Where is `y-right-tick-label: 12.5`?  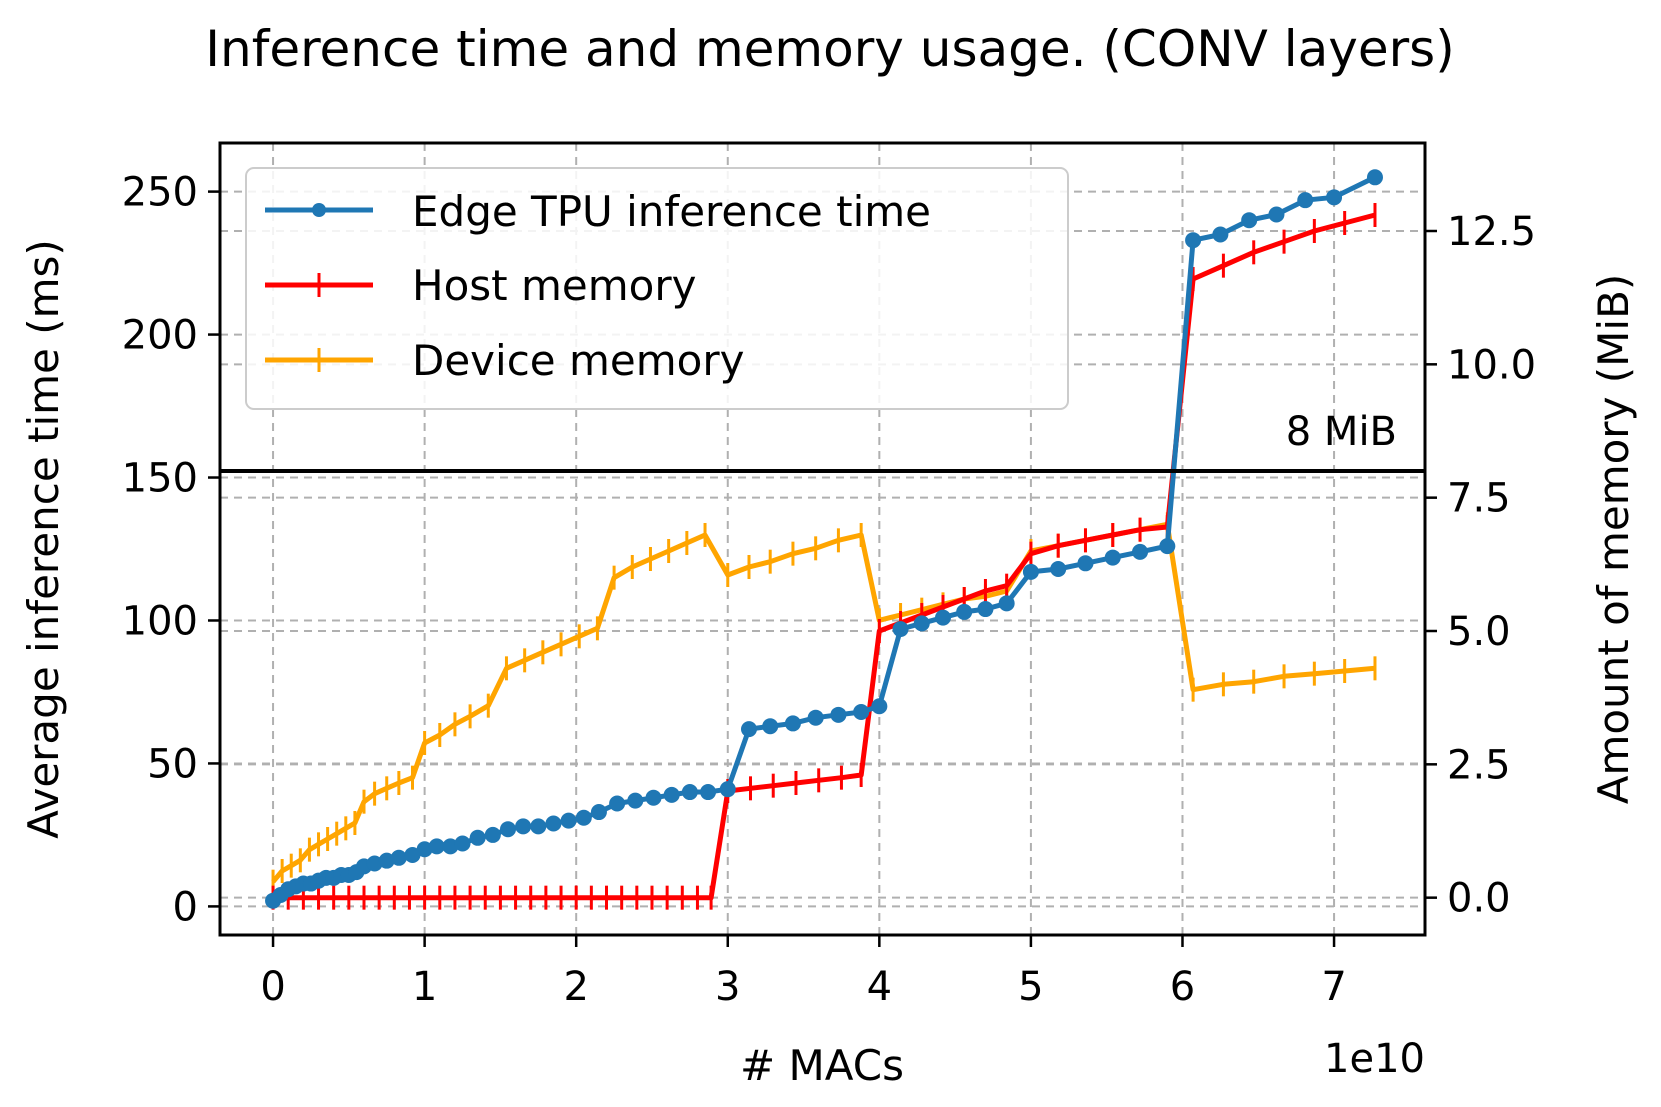 y-right-tick-label: 12.5 is located at coordinates (1491, 232).